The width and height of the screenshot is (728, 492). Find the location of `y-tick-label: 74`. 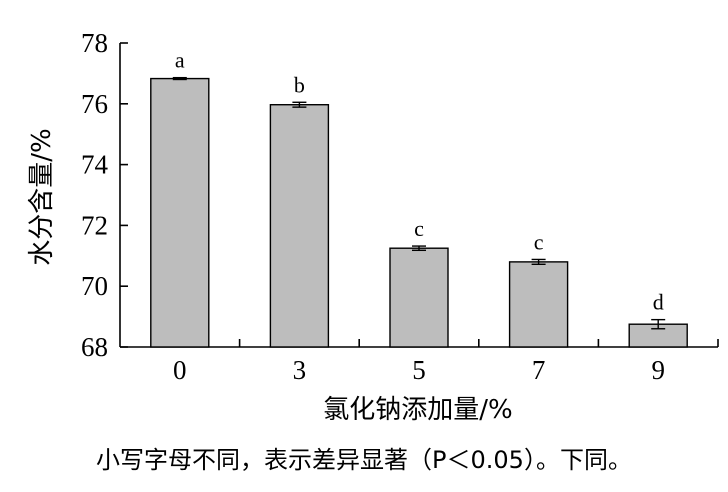

y-tick-label: 74 is located at coordinates (95, 165).